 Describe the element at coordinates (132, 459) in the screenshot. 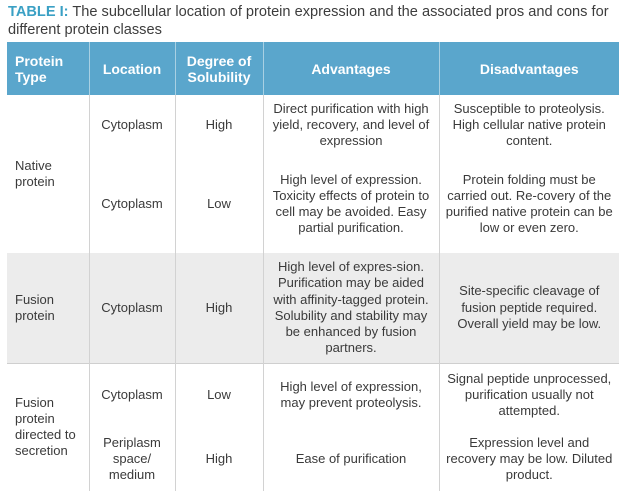

I see `cell-location: Periplasm space/ medium` at that location.